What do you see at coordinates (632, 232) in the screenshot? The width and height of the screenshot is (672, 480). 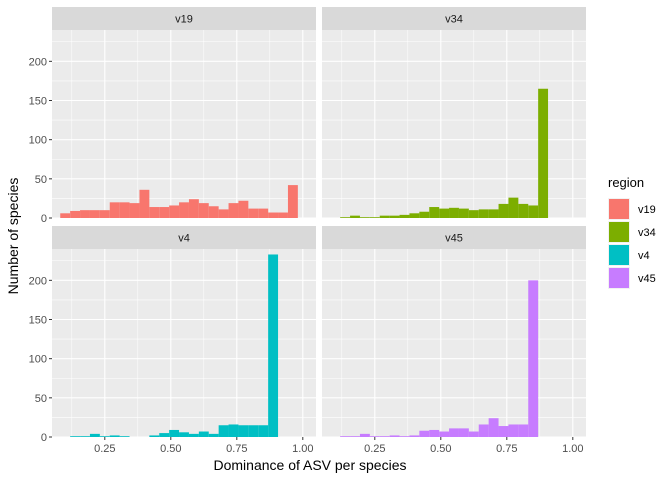 I see `legend: region v19 v34 v4 v45` at bounding box center [632, 232].